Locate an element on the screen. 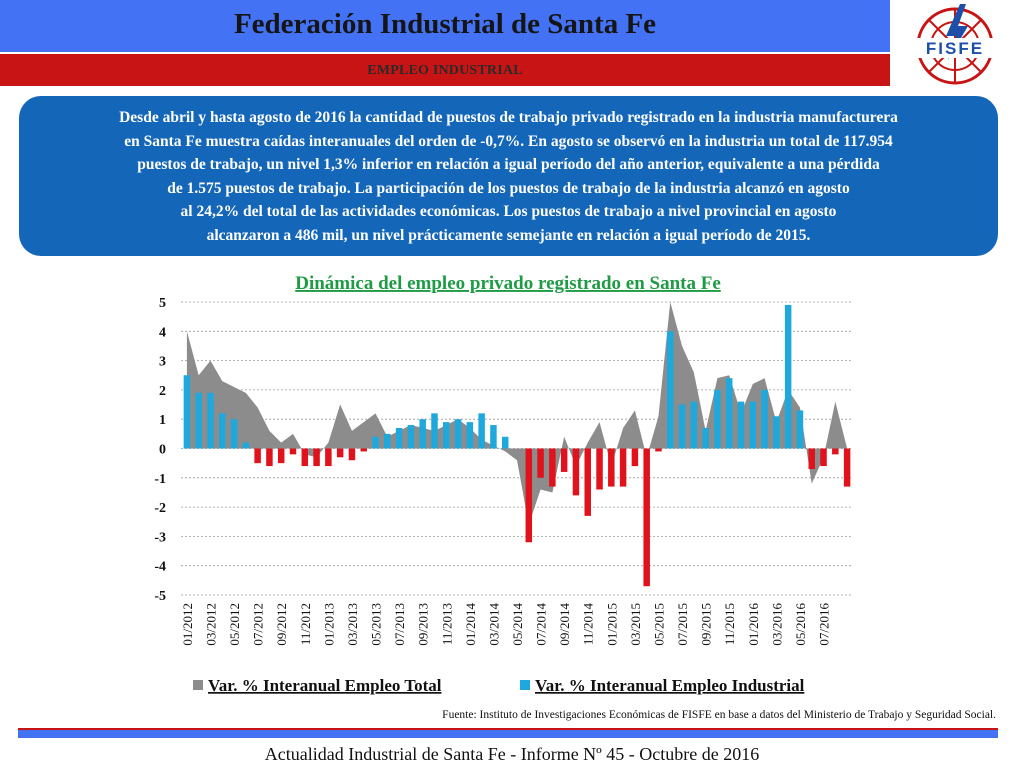 Image resolution: width=1024 pixels, height=768 pixels. x-tick-label: 07/2015 is located at coordinates (682, 624).